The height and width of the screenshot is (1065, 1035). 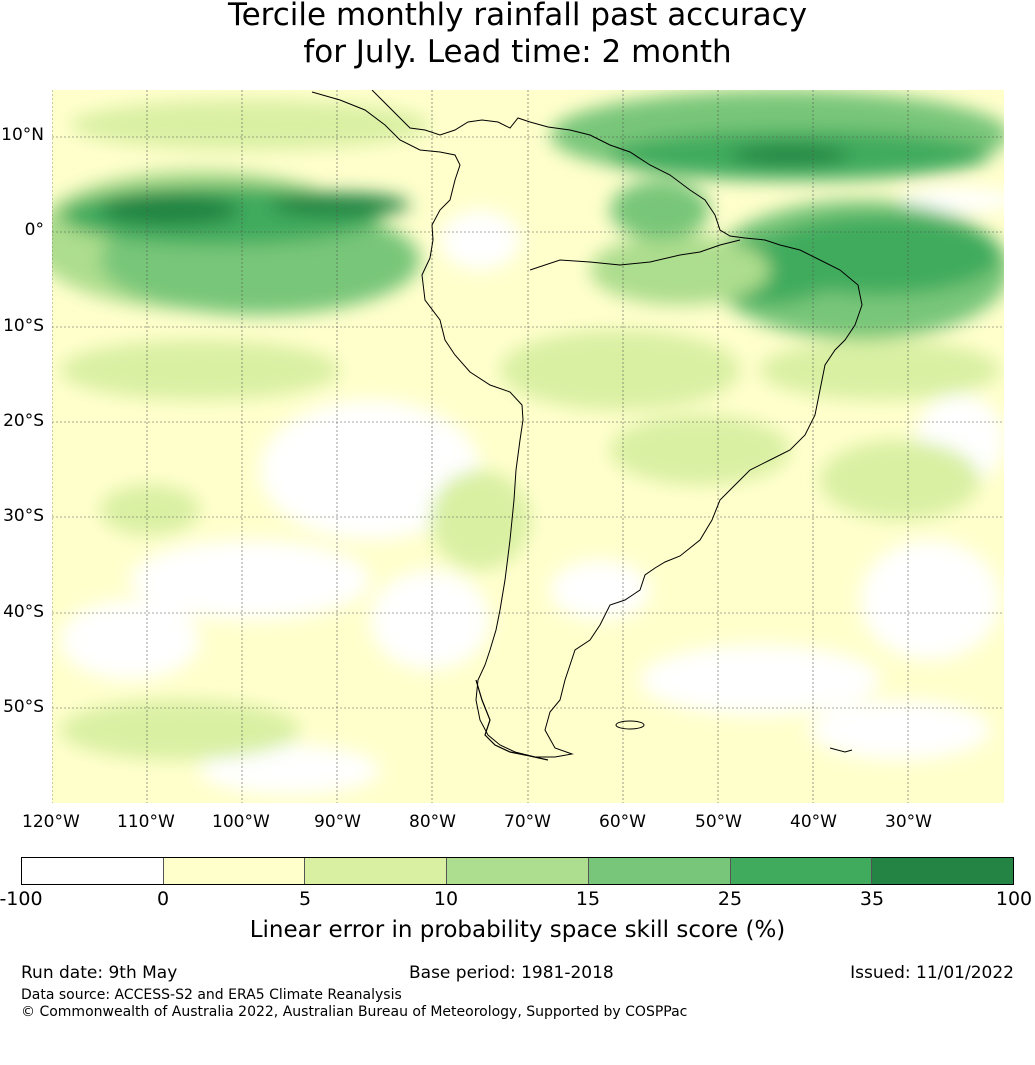 I want to click on lon-label-60w: 60°W, so click(x=622, y=822).